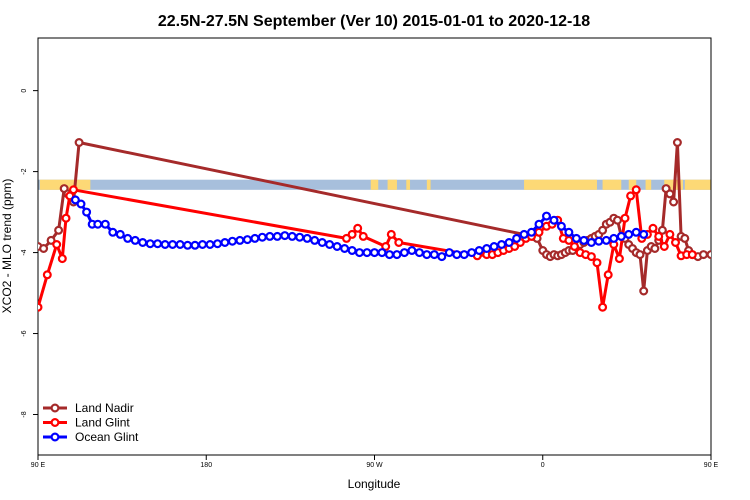 This screenshot has height=500, width=750. I want to click on legend-label: Land Glint, so click(102, 423).